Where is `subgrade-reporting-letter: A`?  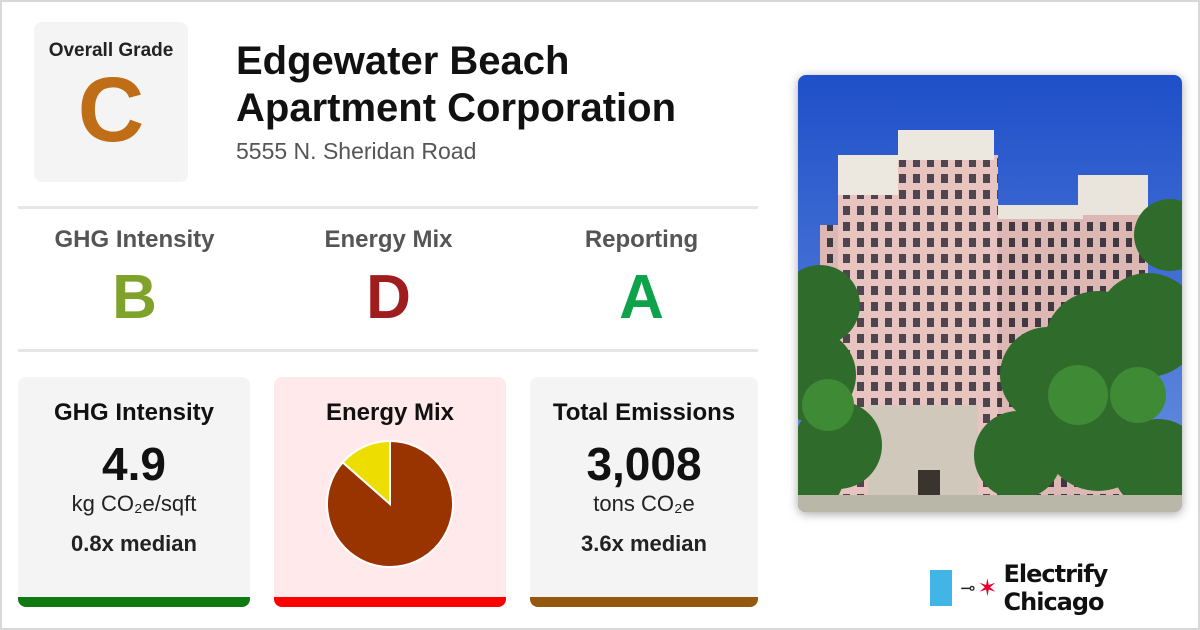
subgrade-reporting-letter: A is located at coordinates (641, 297).